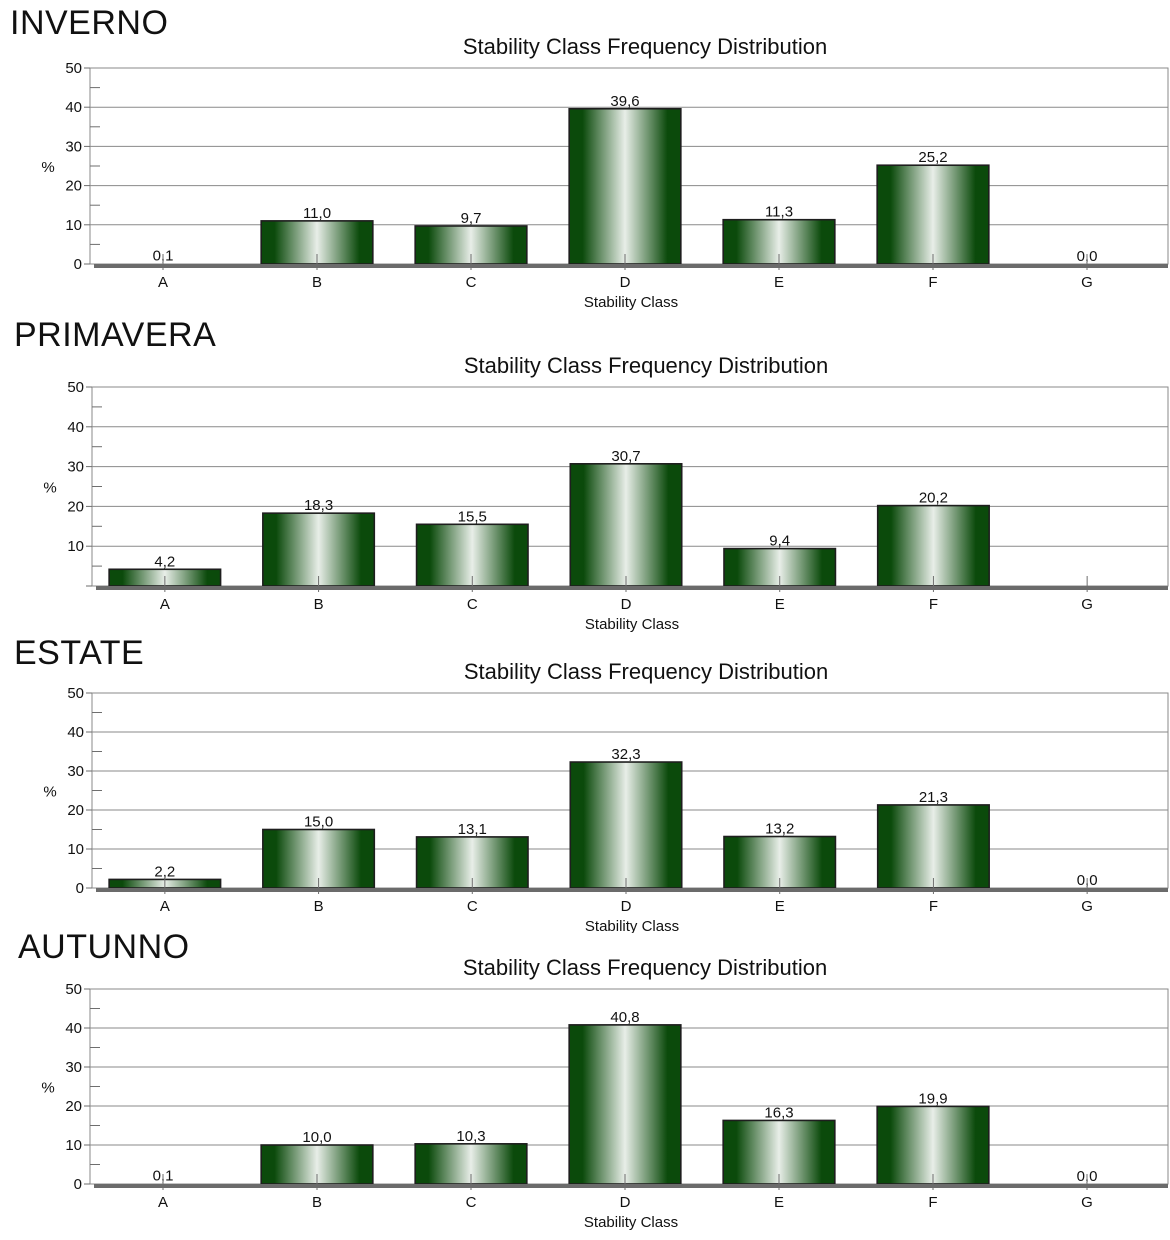 This screenshot has height=1240, width=1170. What do you see at coordinates (779, 829) in the screenshot?
I see `data-label-E: 13,2` at bounding box center [779, 829].